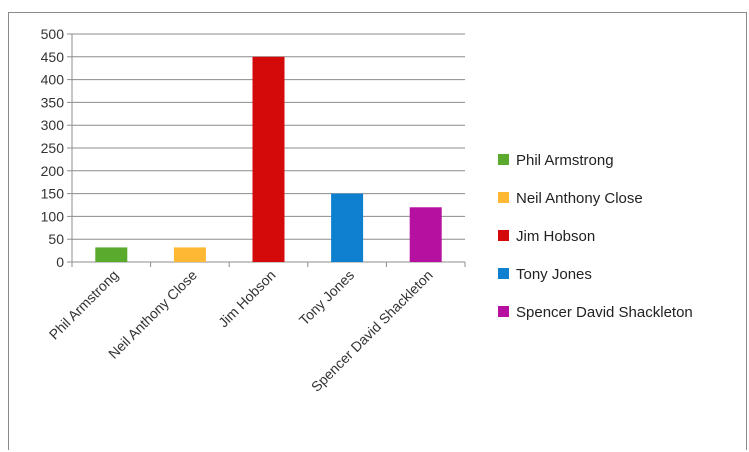  Describe the element at coordinates (554, 274) in the screenshot. I see `legend-label: Tony Jones` at that location.